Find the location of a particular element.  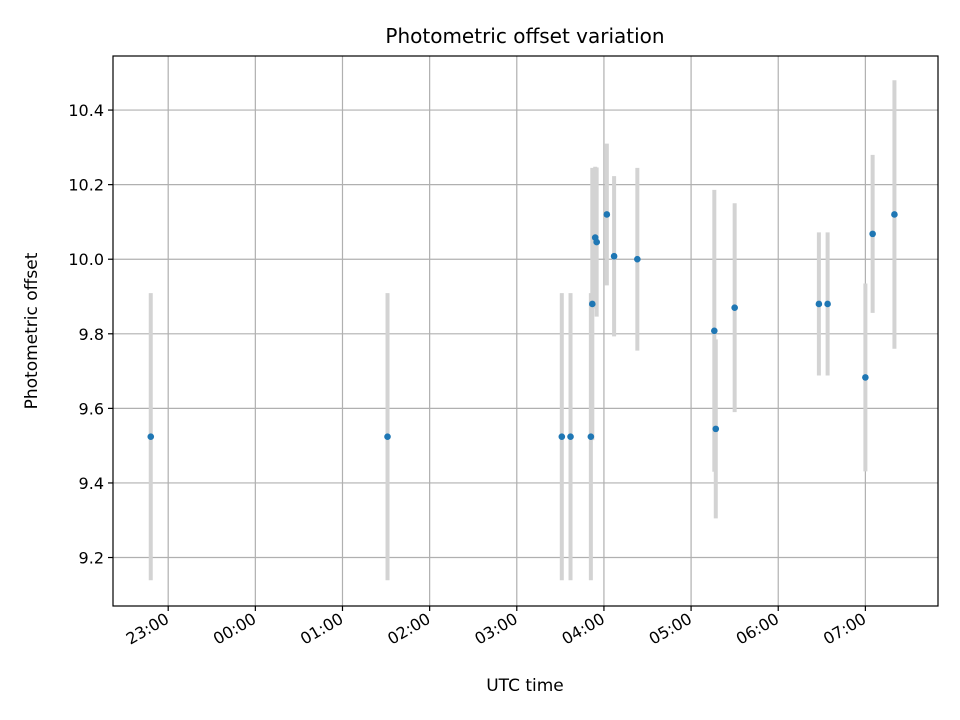

y-tick-label: 10.4 is located at coordinates (86, 110).